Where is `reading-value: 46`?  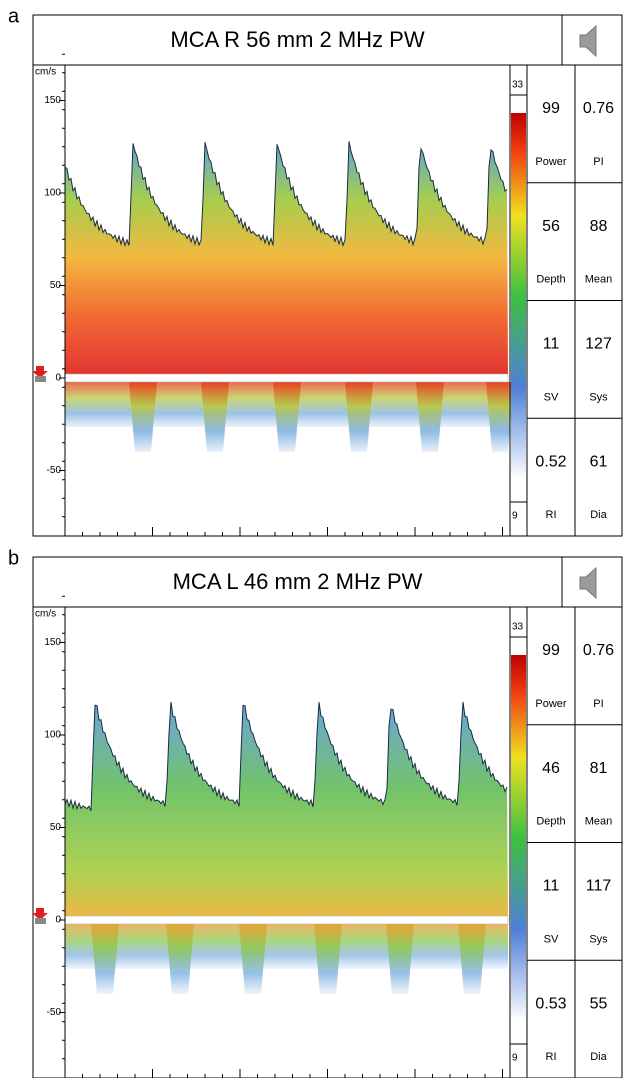
reading-value: 46 is located at coordinates (551, 768).